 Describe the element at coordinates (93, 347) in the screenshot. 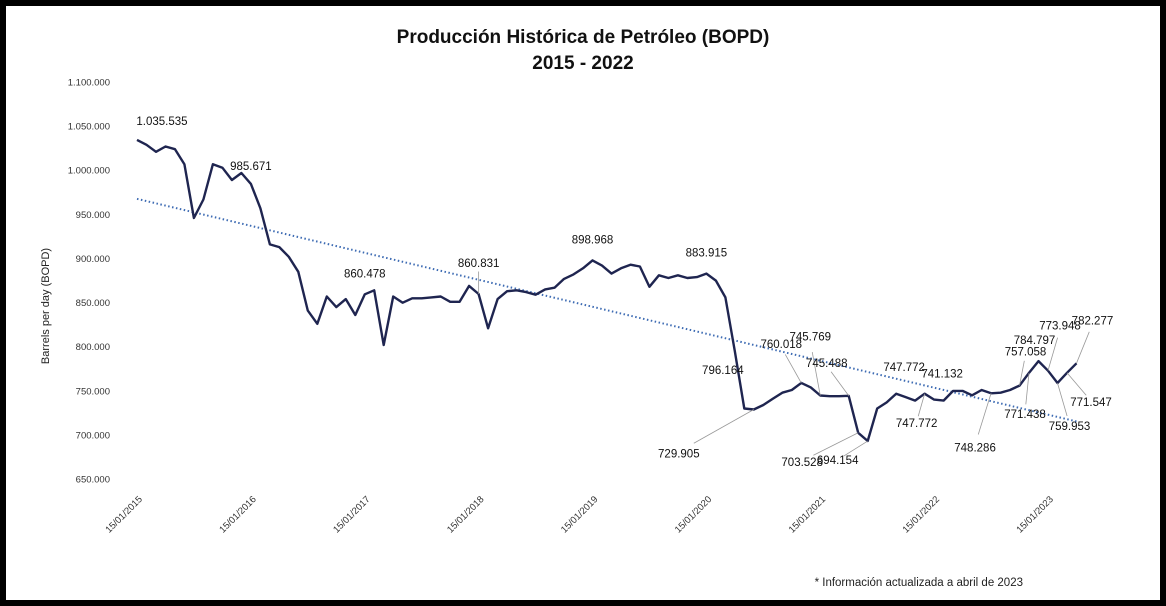

I see `y-tick-label: 800.000` at that location.